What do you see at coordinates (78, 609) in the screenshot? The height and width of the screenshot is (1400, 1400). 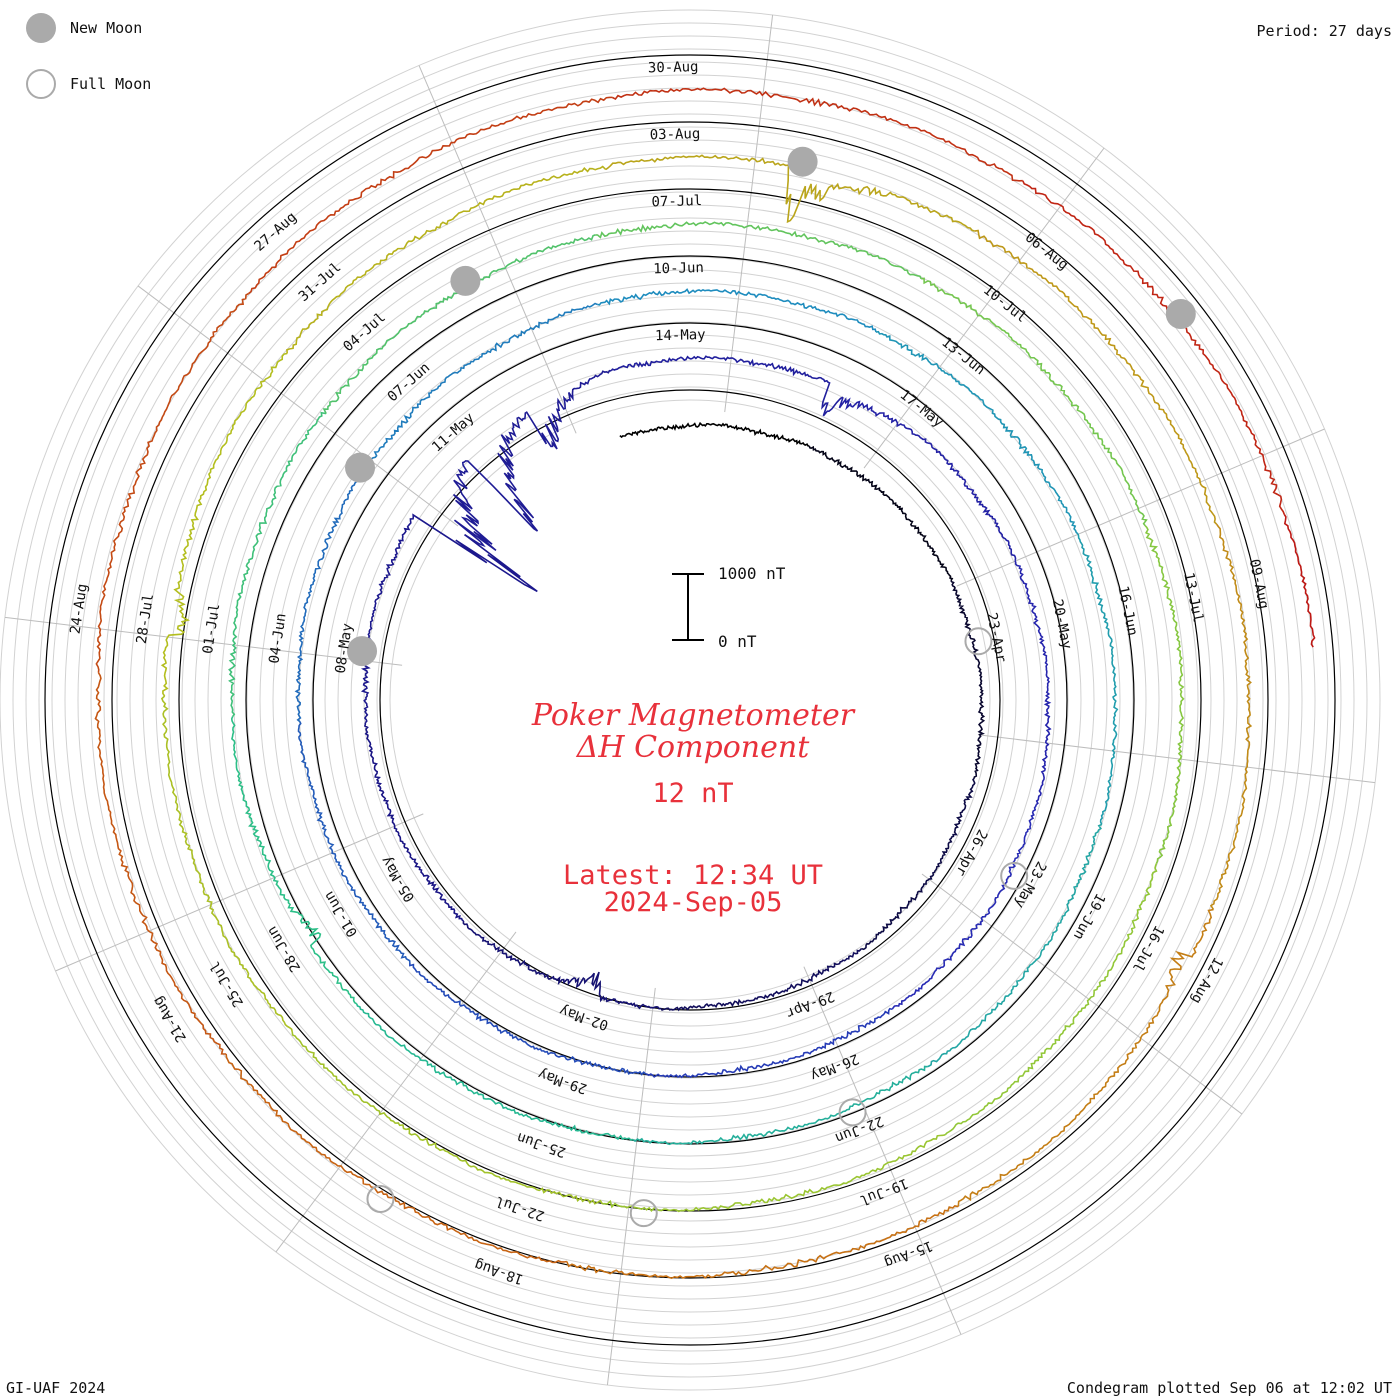 I see `date-label: 24-Aug` at bounding box center [78, 609].